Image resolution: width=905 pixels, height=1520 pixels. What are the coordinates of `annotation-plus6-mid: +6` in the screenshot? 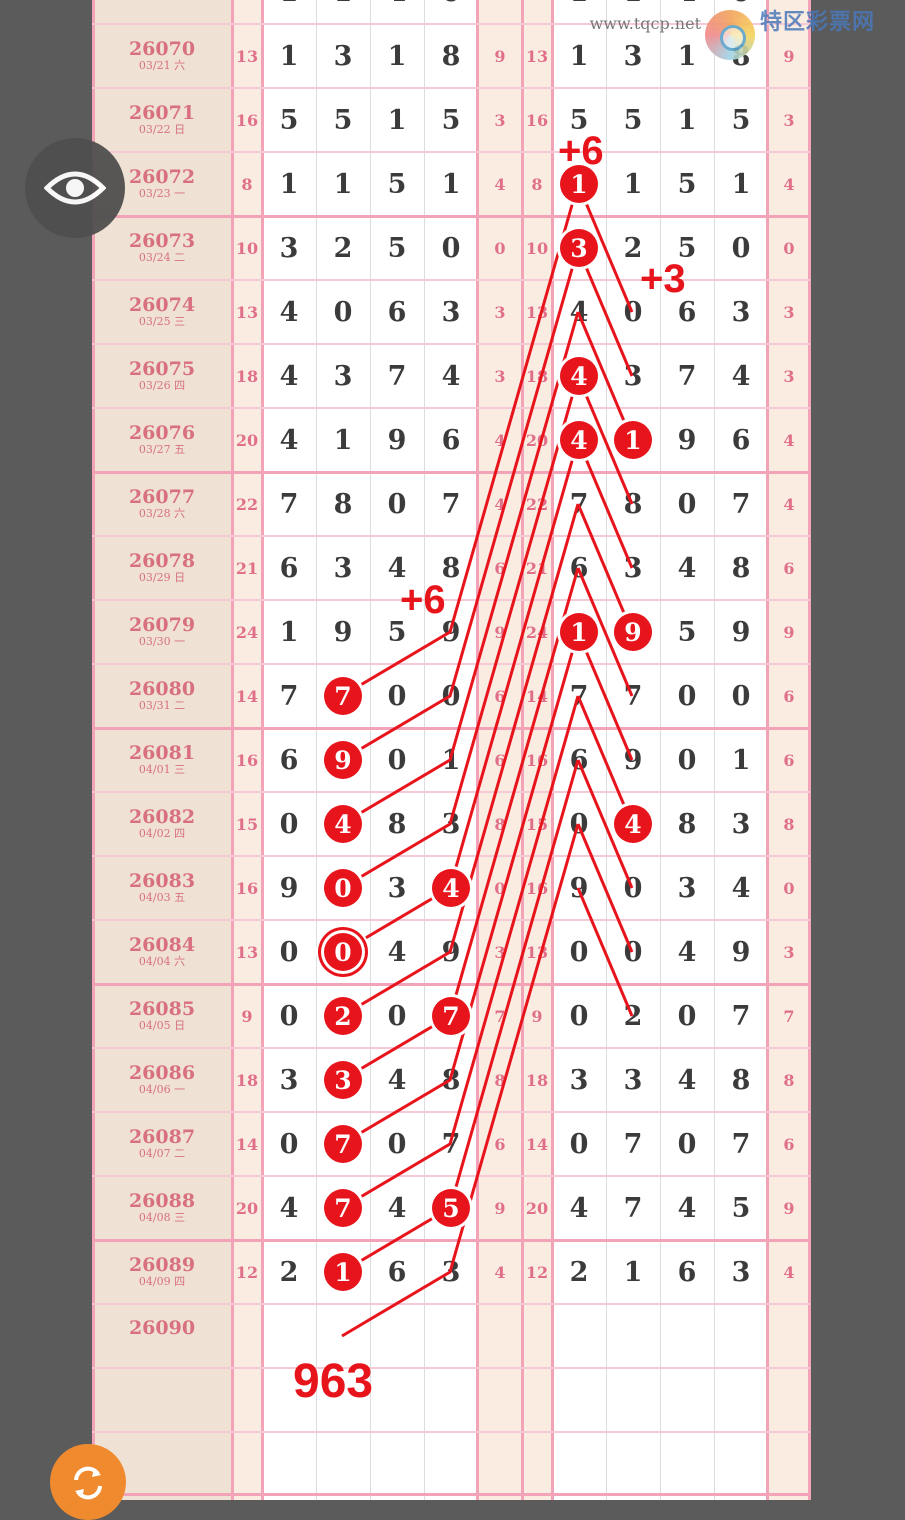 It's located at (423, 600).